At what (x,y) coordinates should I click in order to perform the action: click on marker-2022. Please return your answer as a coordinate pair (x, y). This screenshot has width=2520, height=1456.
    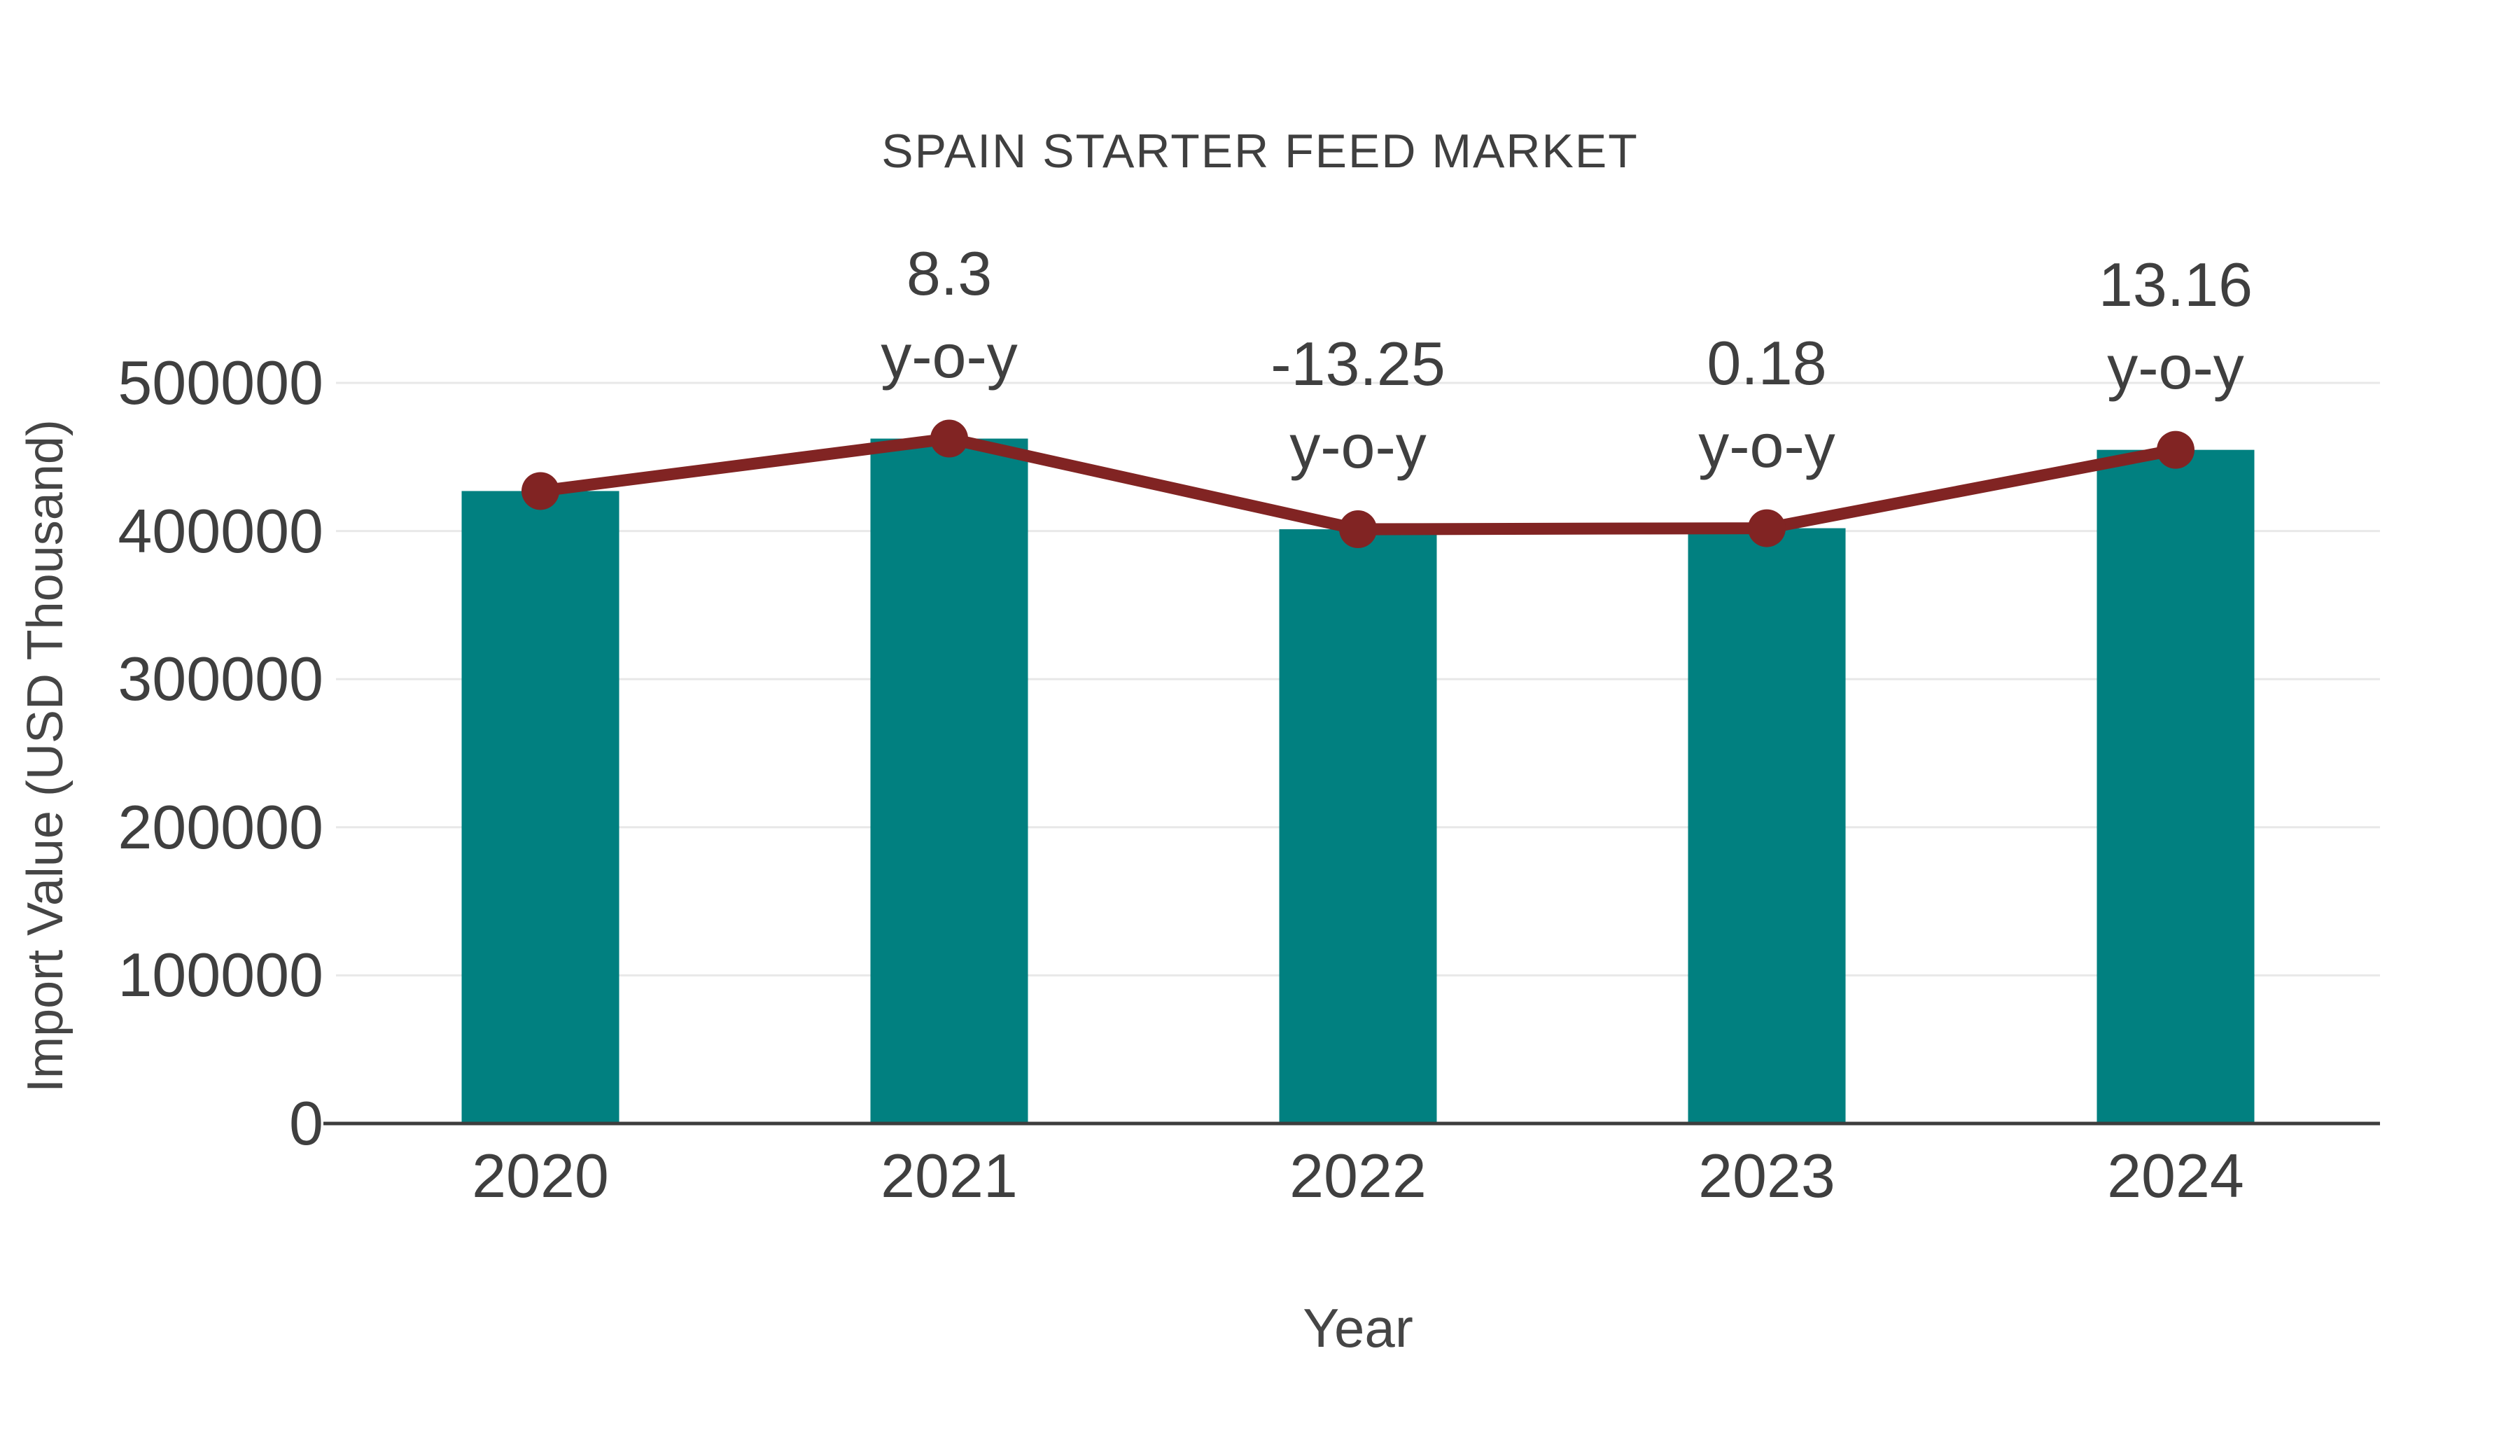
    Looking at the image, I should click on (1358, 529).